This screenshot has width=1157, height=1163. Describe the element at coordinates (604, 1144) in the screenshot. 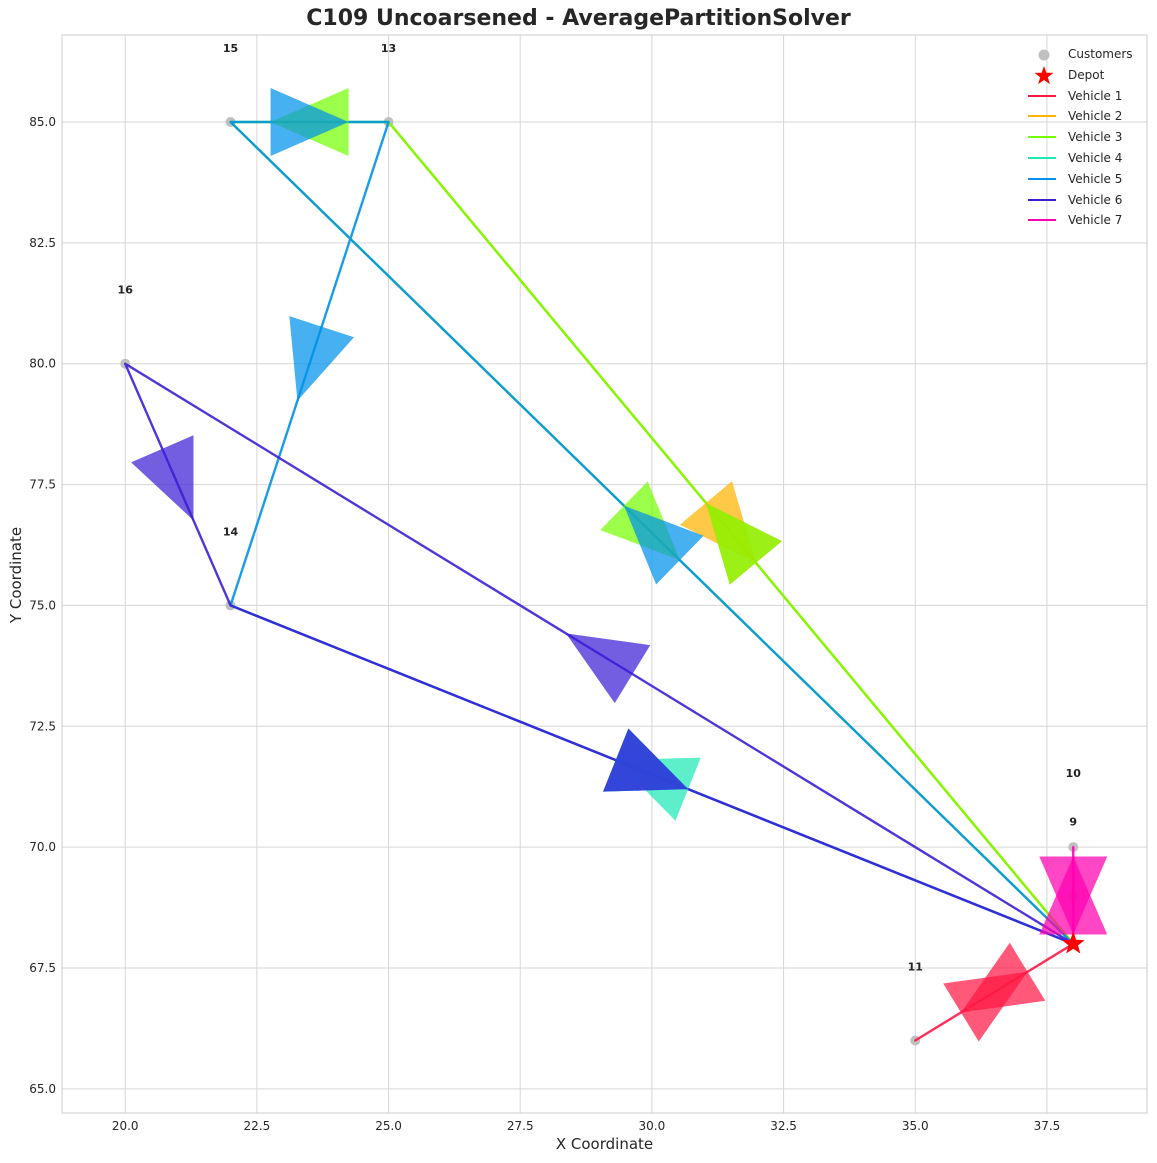

I see `x-axis-label: X Coordinate` at that location.